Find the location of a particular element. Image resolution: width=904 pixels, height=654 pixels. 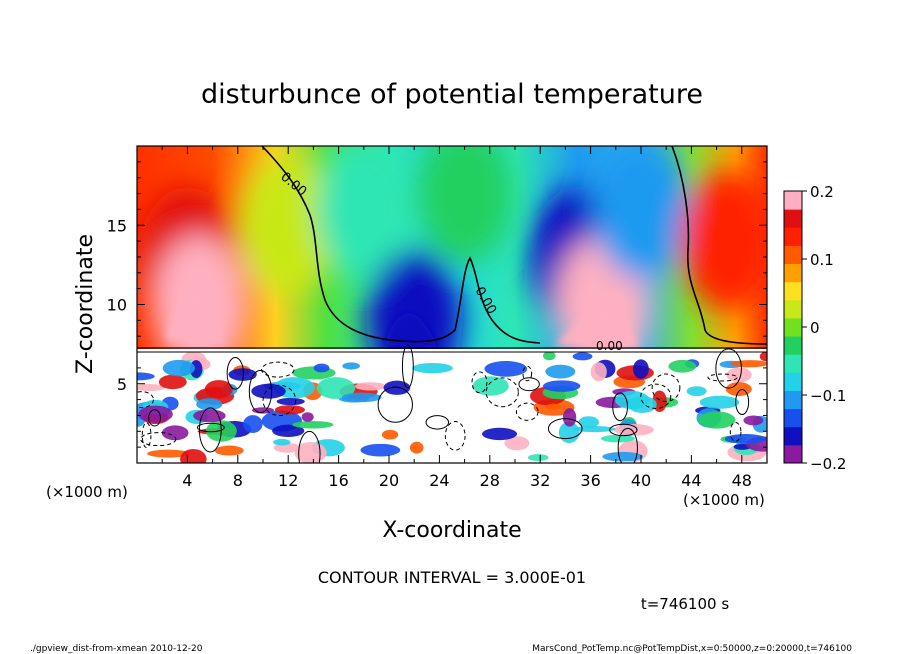

x-tick-label: 4 is located at coordinates (187, 480).